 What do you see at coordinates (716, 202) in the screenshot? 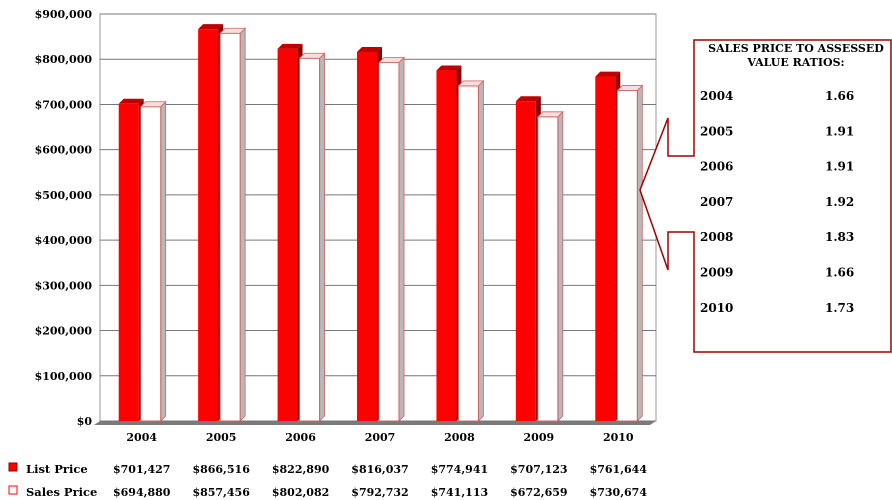
I see `ratio-year: 2007` at bounding box center [716, 202].